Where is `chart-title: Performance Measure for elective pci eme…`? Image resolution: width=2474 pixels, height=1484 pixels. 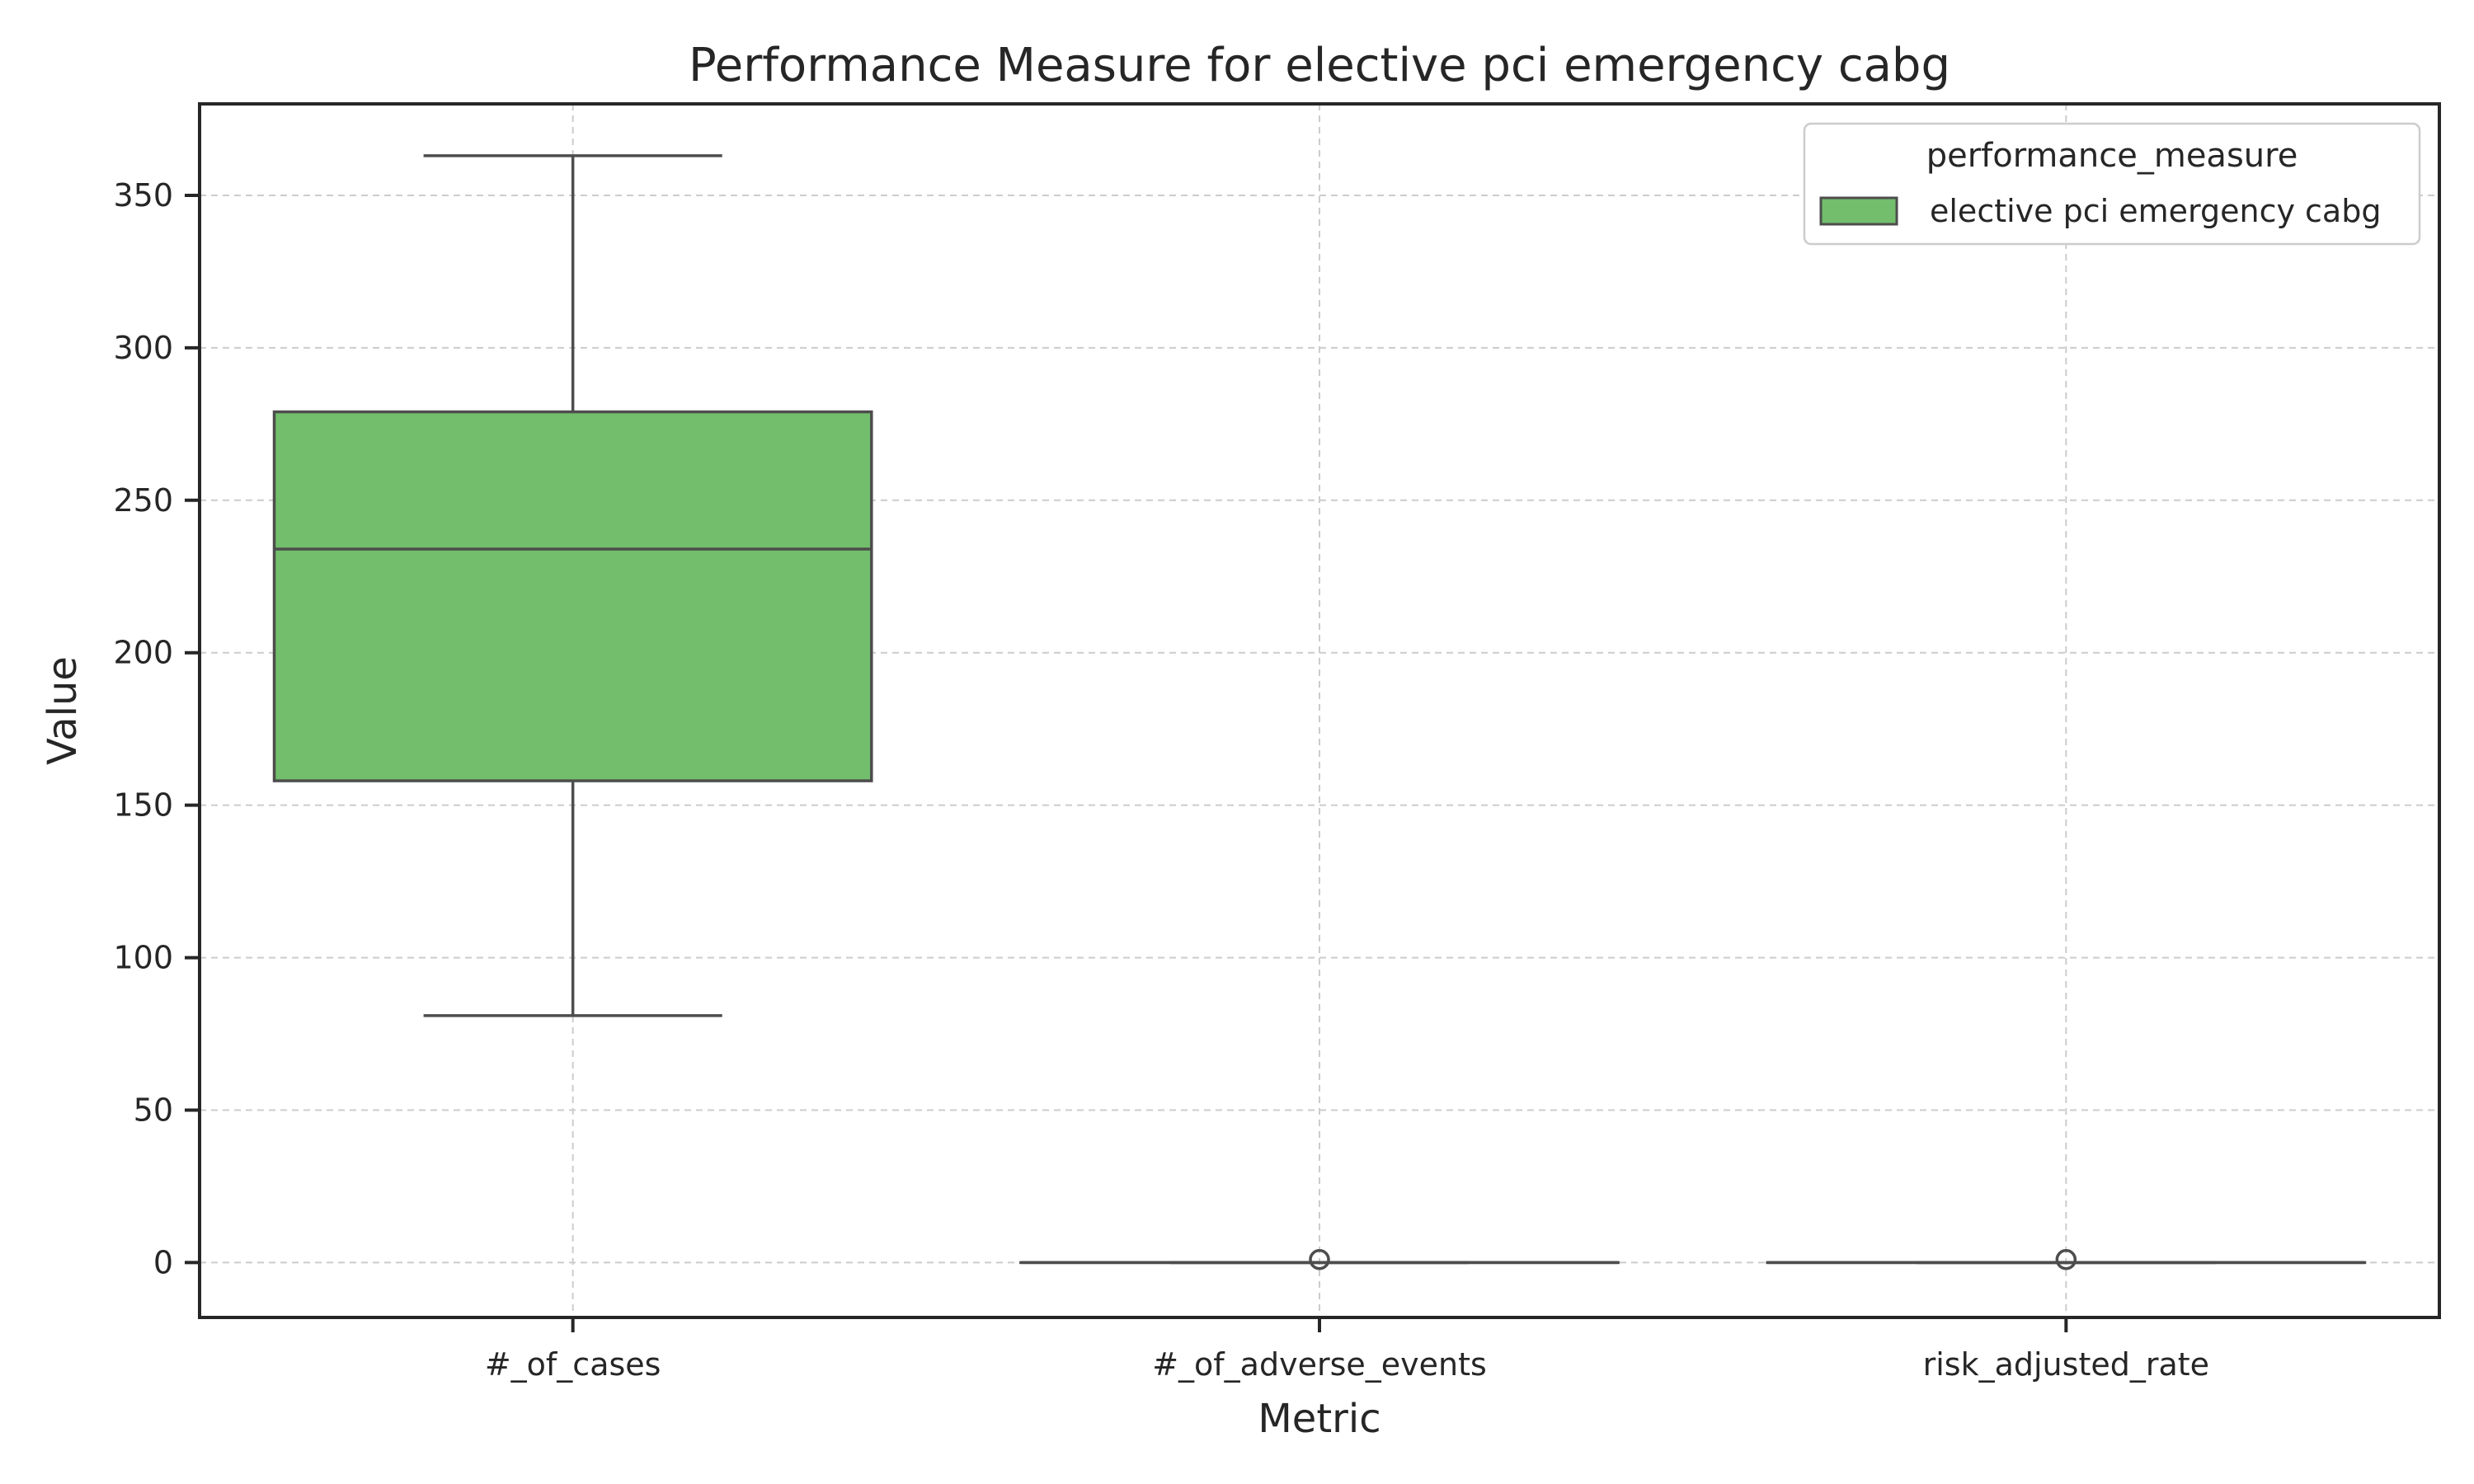
chart-title: Performance Measure for elective pci eme… is located at coordinates (1319, 65).